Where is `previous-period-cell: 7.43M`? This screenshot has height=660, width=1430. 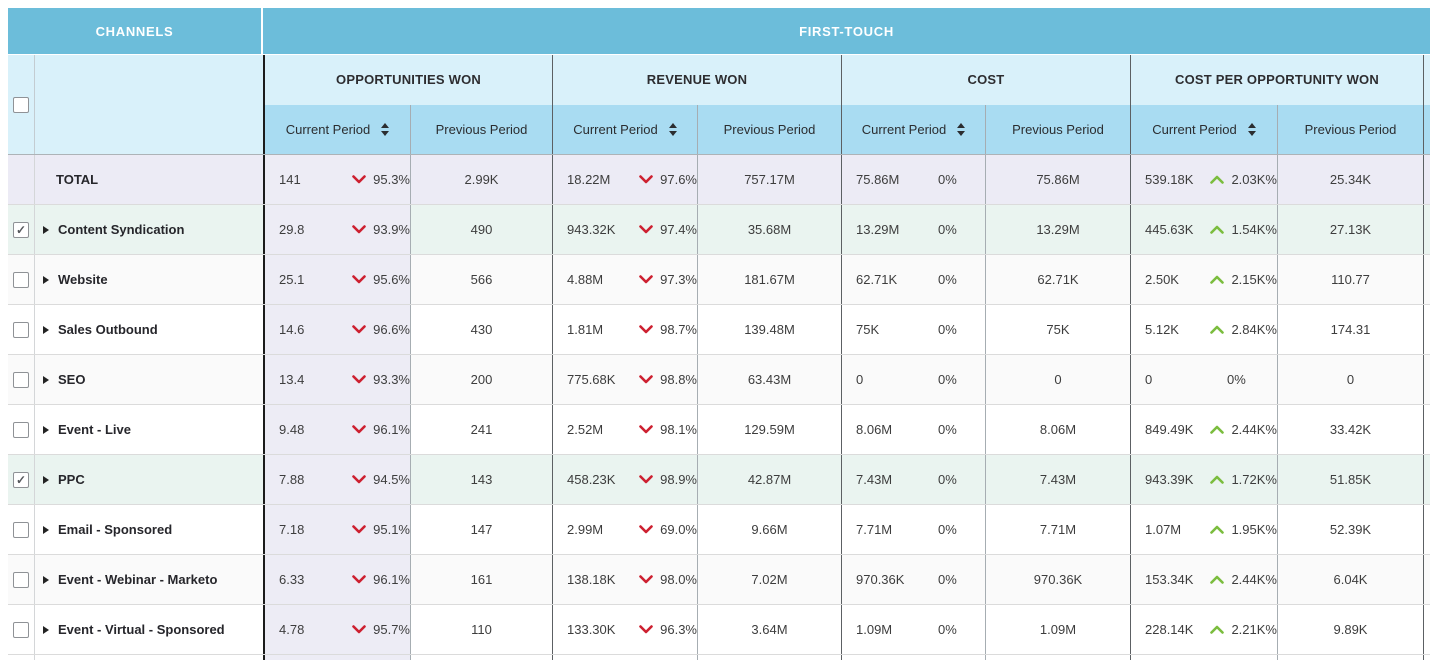 previous-period-cell: 7.43M is located at coordinates (1057, 479).